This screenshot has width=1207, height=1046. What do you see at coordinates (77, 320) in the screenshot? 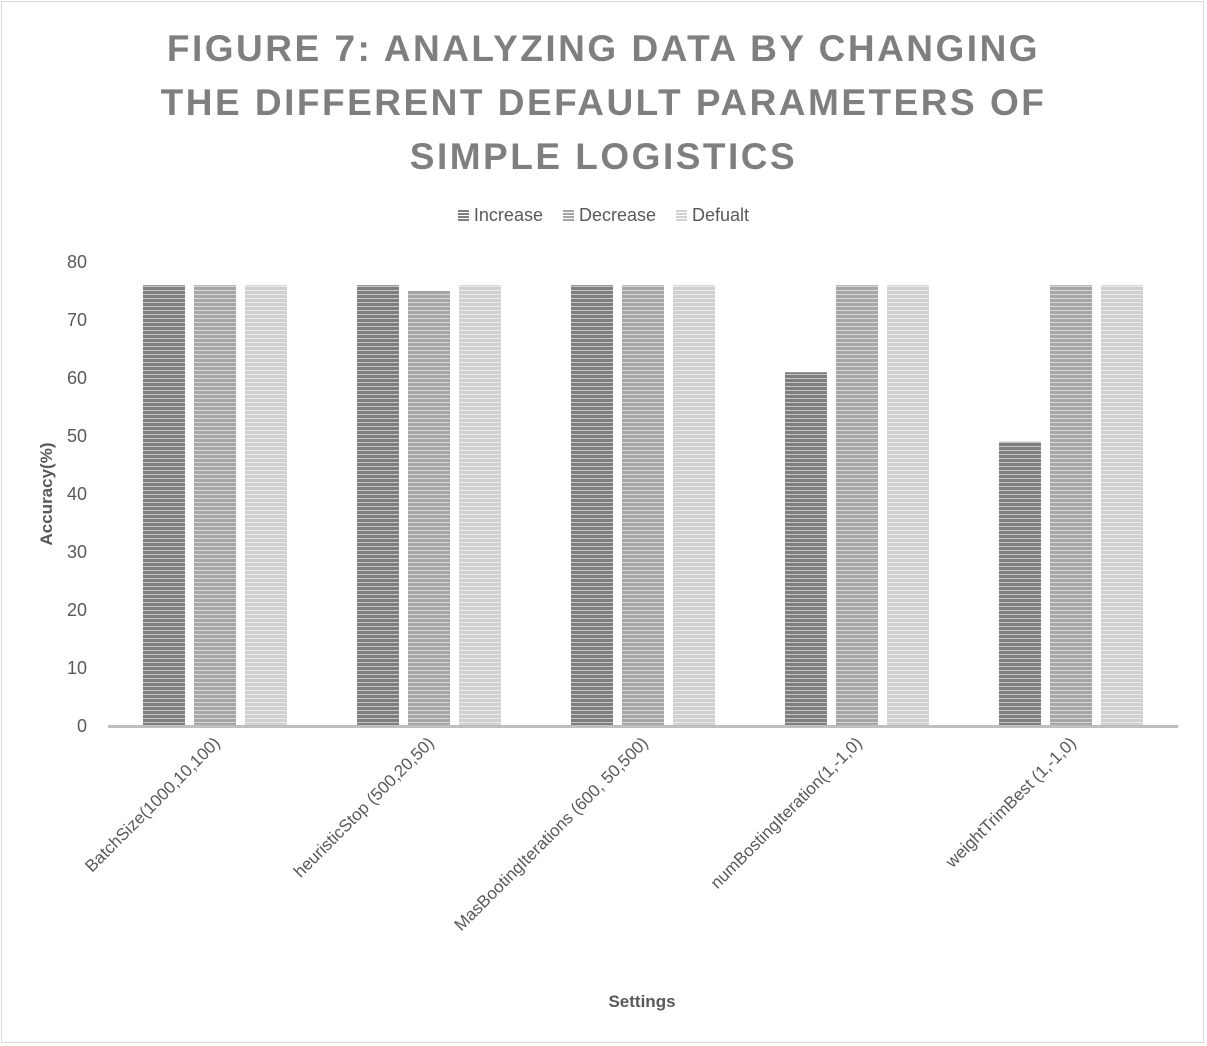
I see `y-tick-label: 70` at bounding box center [77, 320].